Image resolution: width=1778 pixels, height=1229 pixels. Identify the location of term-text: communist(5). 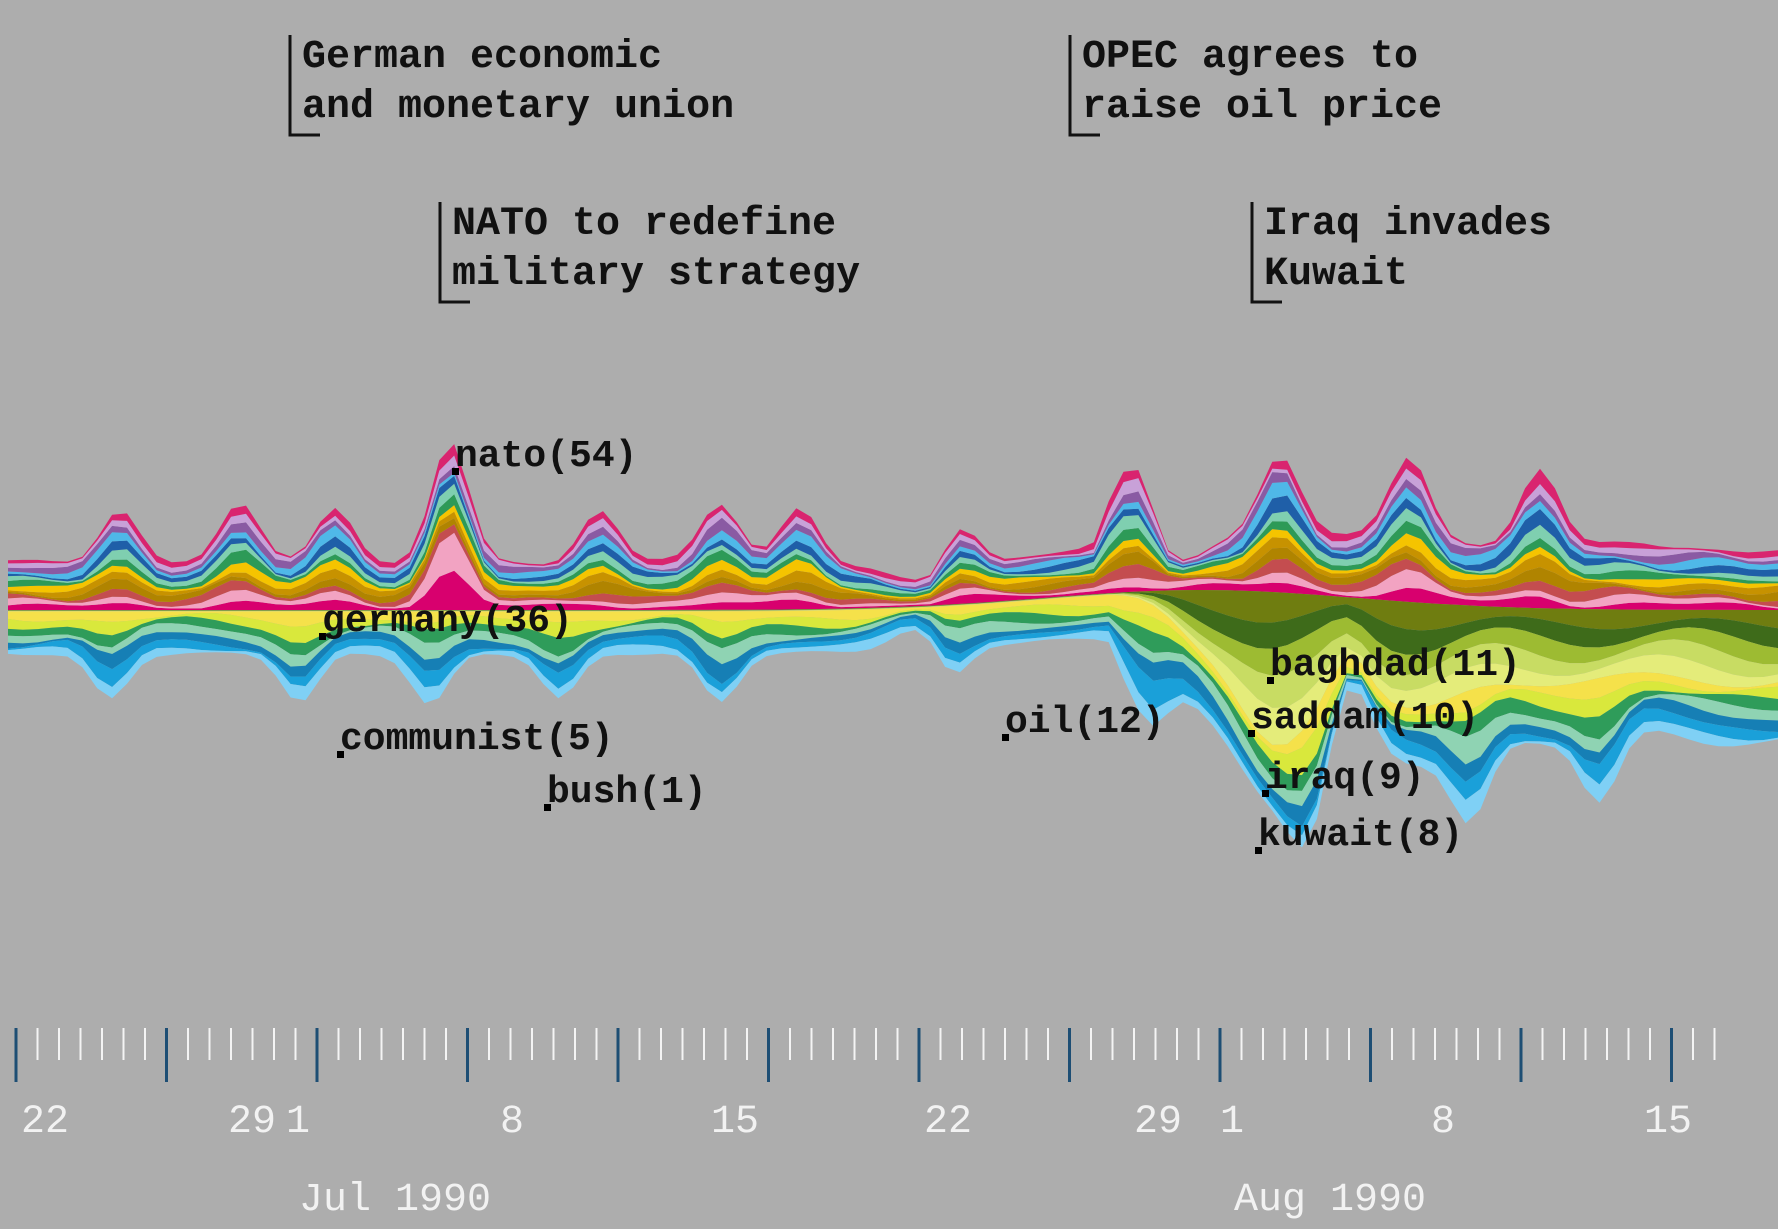
(477, 739).